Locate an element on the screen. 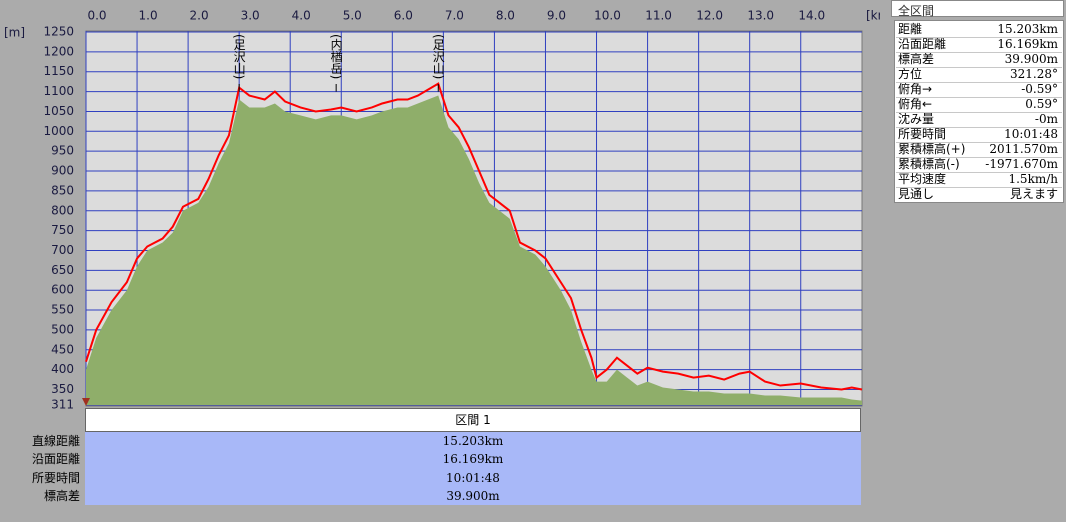 Image resolution: width=1066 pixels, height=522 pixels. info-label: 沈み量 is located at coordinates (916, 119).